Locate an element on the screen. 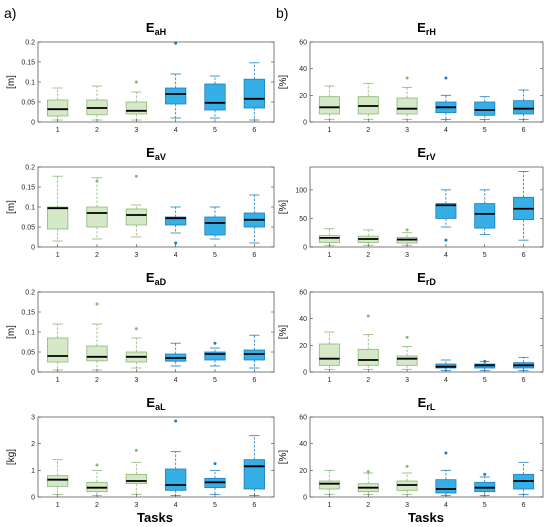 This screenshot has width=550, height=527. y-axis-label: [kg] is located at coordinates (11, 457).